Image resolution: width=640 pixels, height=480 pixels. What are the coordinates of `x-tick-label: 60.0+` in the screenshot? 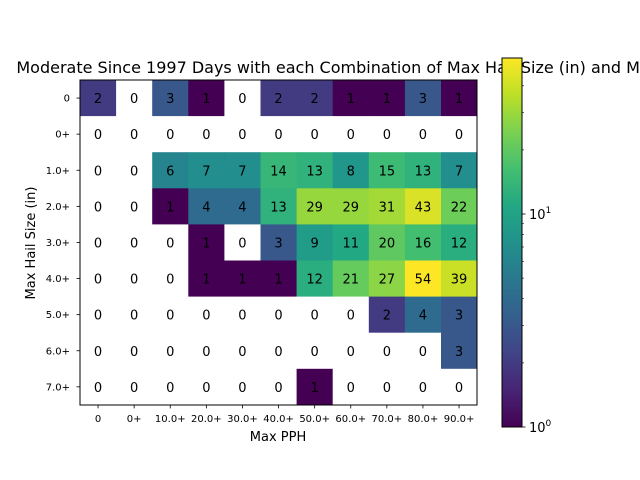 It's located at (350, 419).